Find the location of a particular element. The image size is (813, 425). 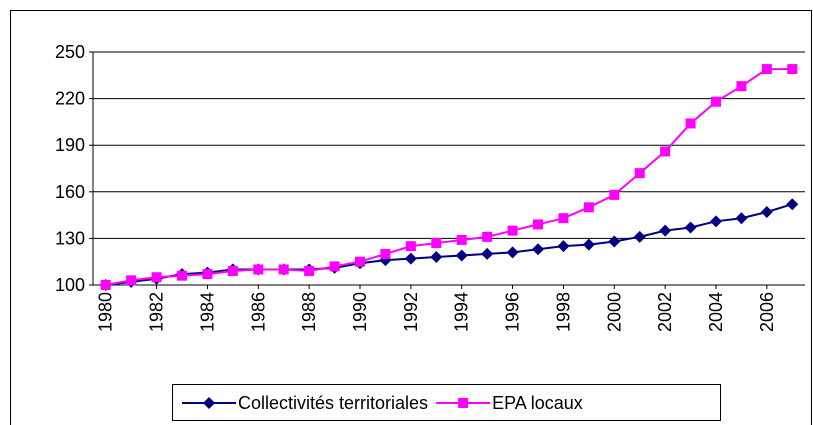

legend-label: Collectivités territoriales is located at coordinates (333, 403).